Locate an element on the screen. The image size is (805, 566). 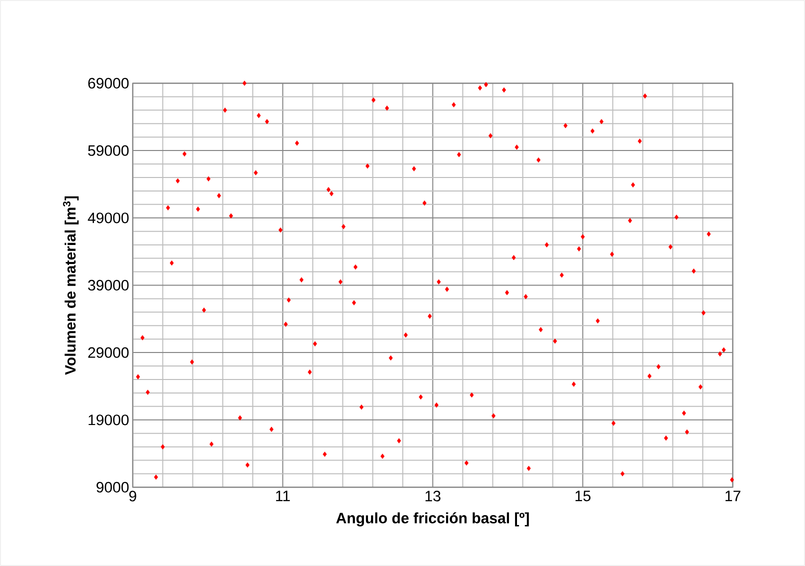
y-tick-label: 19000 is located at coordinates (108, 420).